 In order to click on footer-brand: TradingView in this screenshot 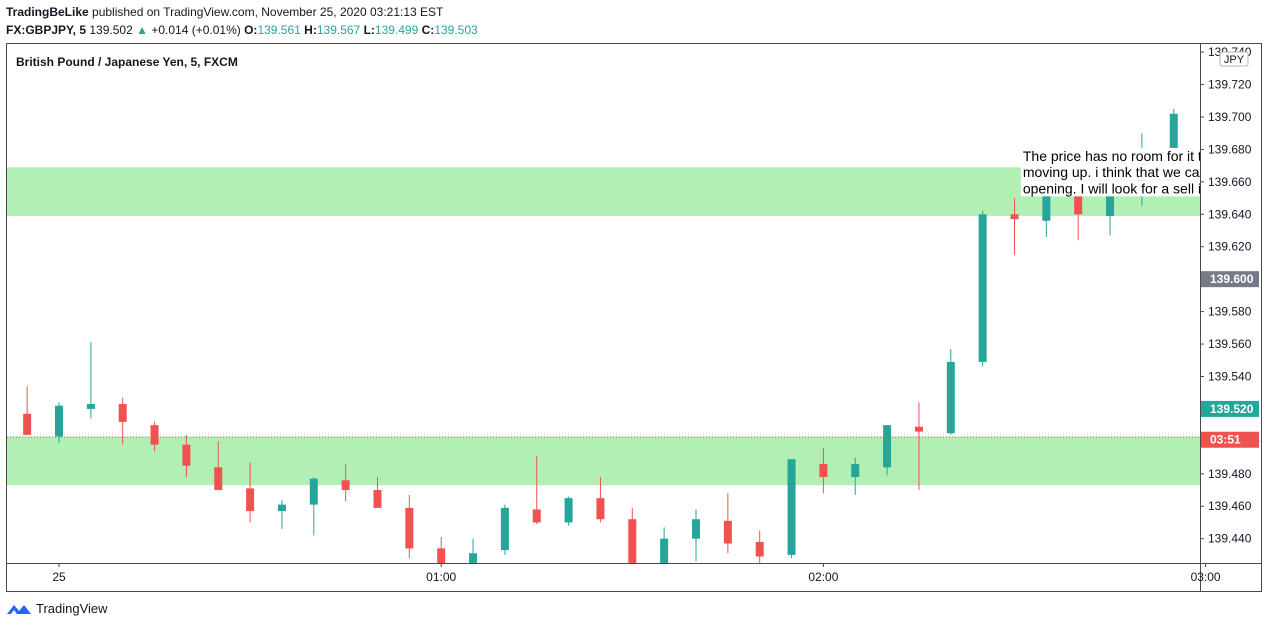, I will do `click(72, 608)`.